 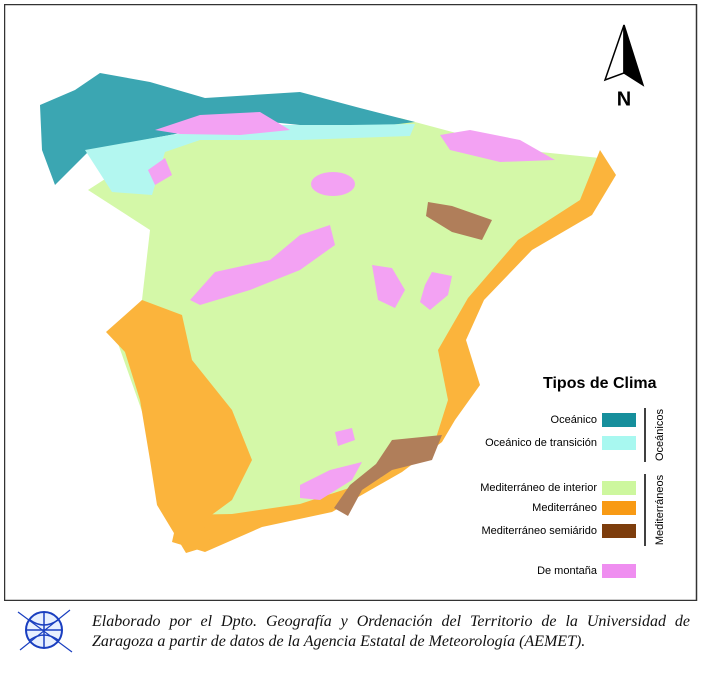 What do you see at coordinates (624, 67) in the screenshot?
I see `north-arrow: N` at bounding box center [624, 67].